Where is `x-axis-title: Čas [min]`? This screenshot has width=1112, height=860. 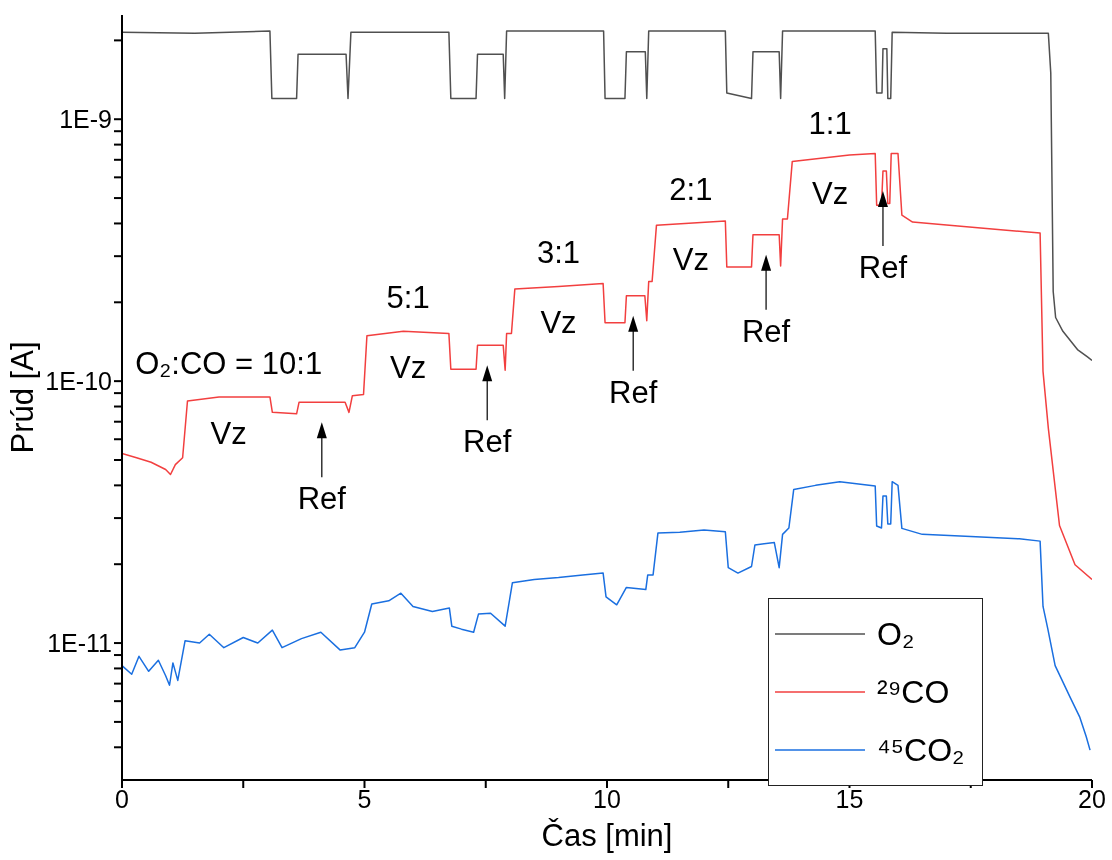
x-axis-title: Čas [min] is located at coordinates (607, 835).